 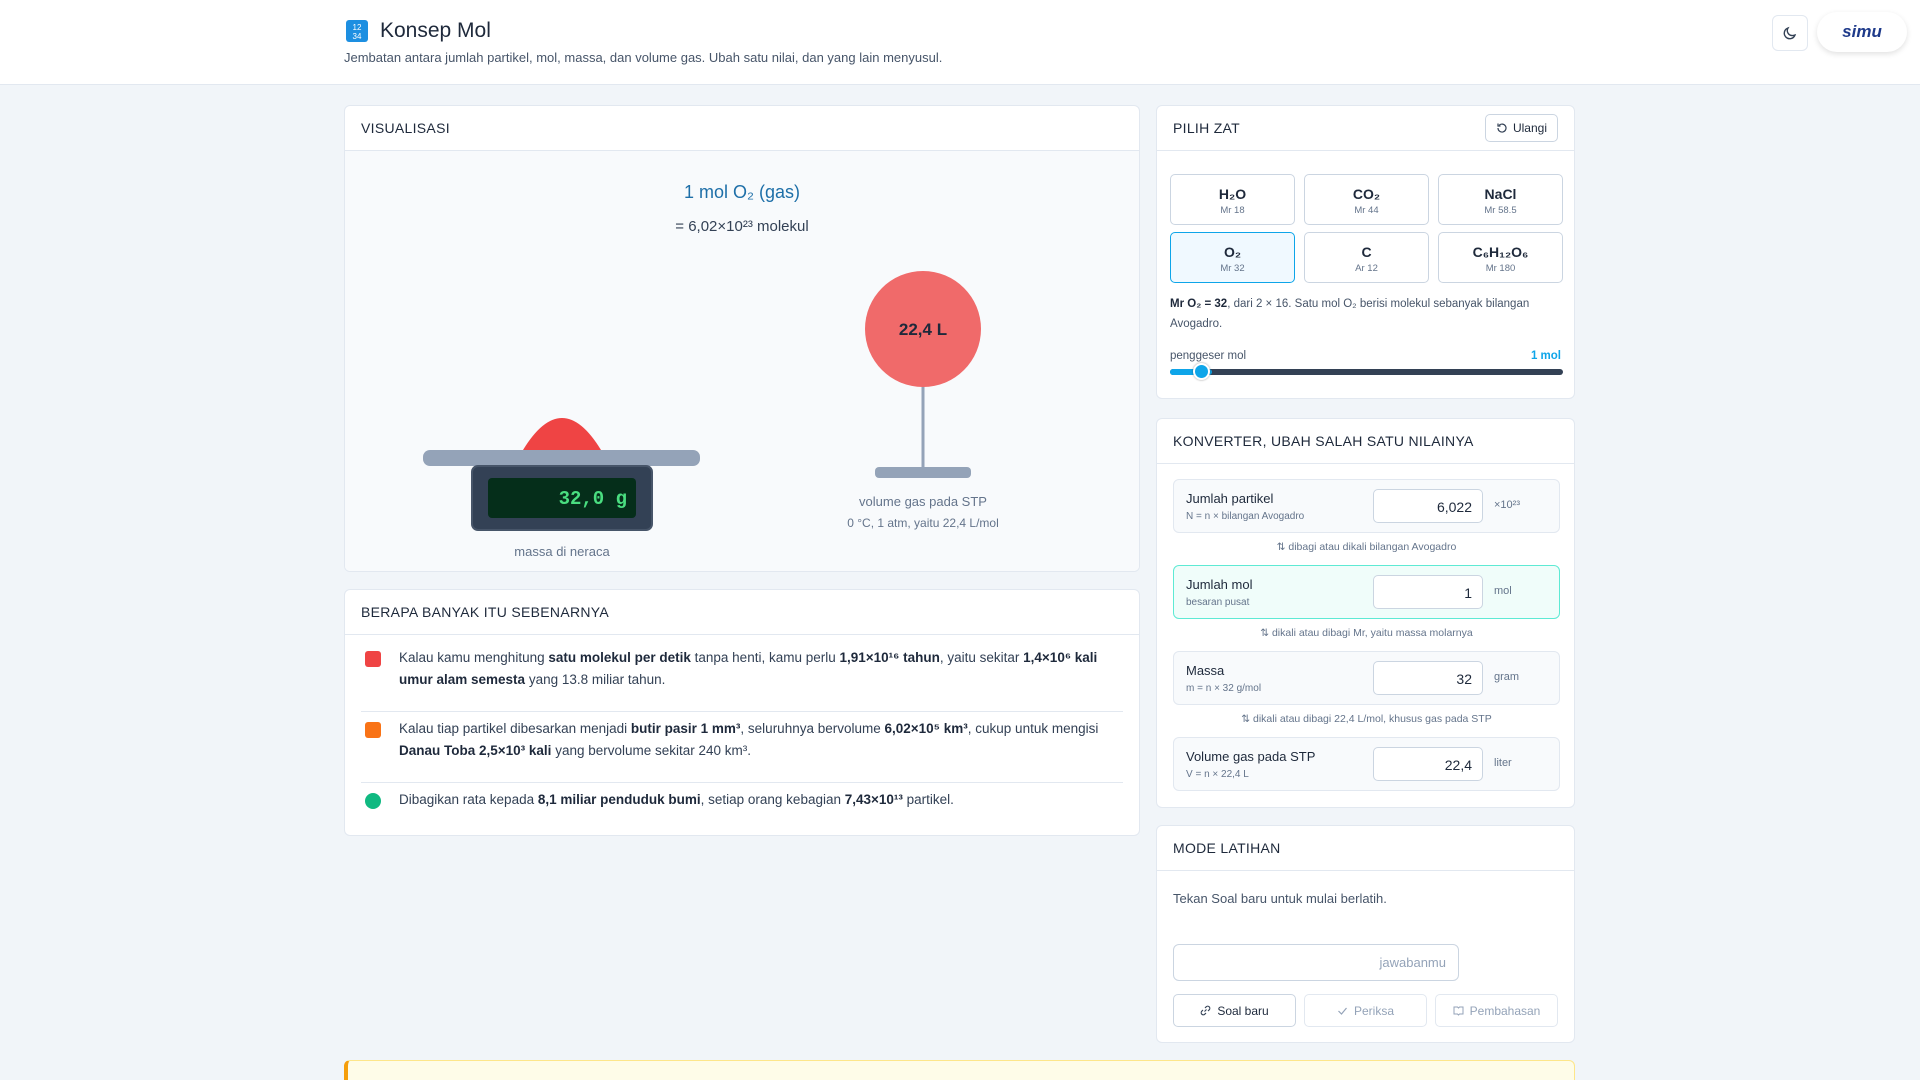 I want to click on bold-text: Danau Toba 2,5×10³ kali, so click(x=475, y=750).